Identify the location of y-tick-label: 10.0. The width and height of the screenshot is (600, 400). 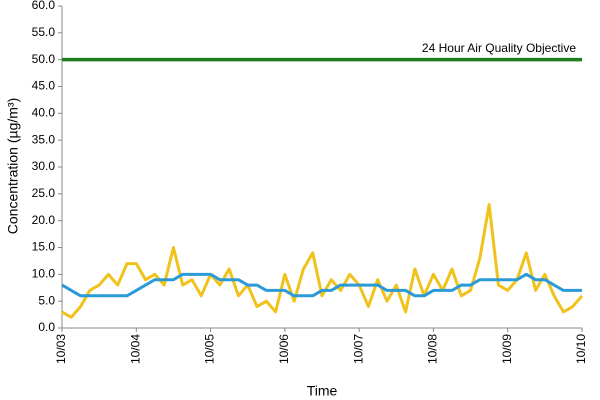
(44, 274).